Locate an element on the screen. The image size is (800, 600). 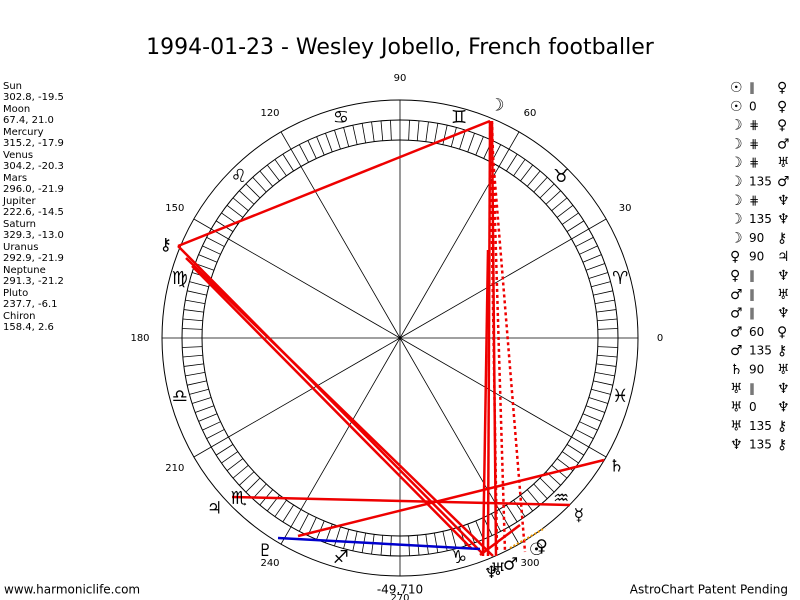
footer-left: www.harmoniclife.com is located at coordinates (72, 590).